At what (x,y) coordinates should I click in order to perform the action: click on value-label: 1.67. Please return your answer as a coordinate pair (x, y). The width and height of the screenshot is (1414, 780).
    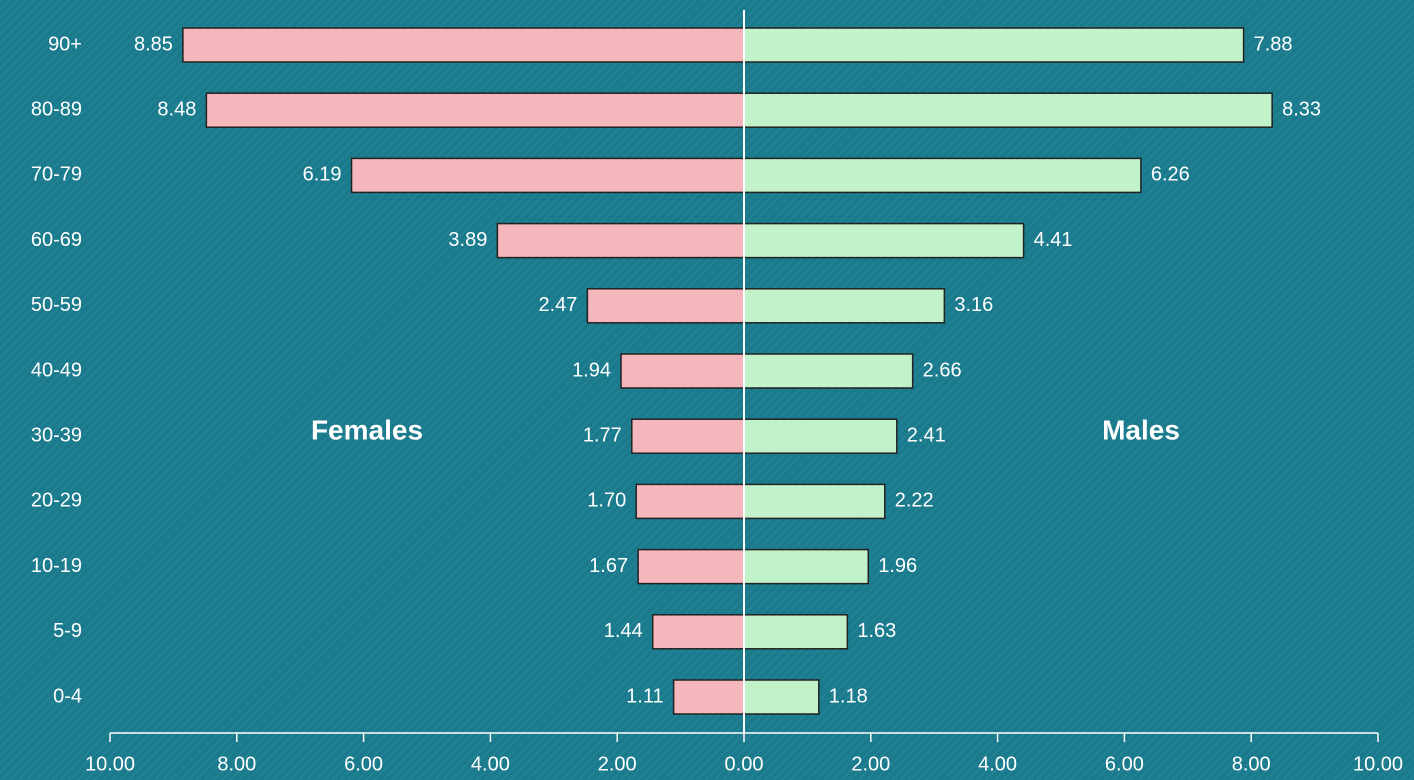
    Looking at the image, I should click on (608, 566).